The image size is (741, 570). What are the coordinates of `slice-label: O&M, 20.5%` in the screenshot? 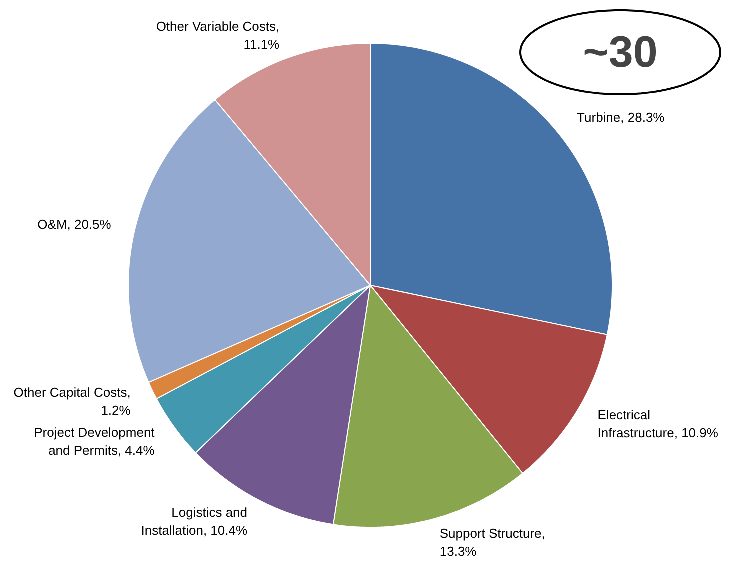 It's located at (75, 224).